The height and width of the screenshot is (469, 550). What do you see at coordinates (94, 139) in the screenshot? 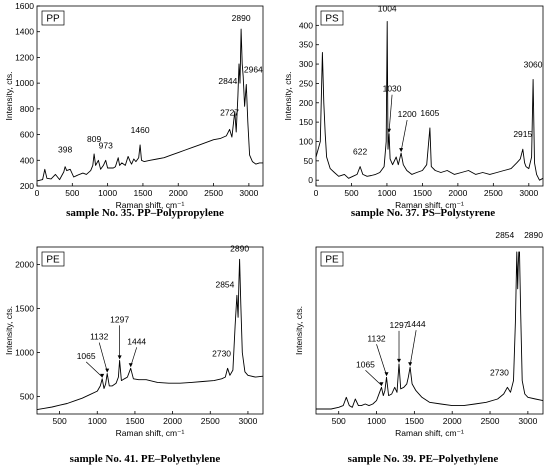
I see `peak-label: 809` at bounding box center [94, 139].